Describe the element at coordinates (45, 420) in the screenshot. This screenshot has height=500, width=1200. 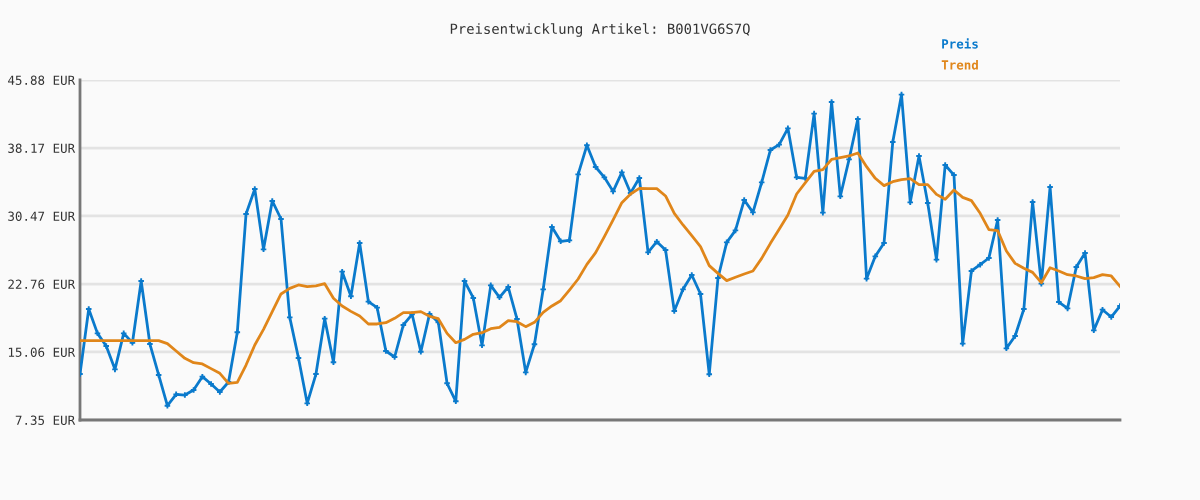
I see `y-tick-label: 7.35 EUR` at that location.